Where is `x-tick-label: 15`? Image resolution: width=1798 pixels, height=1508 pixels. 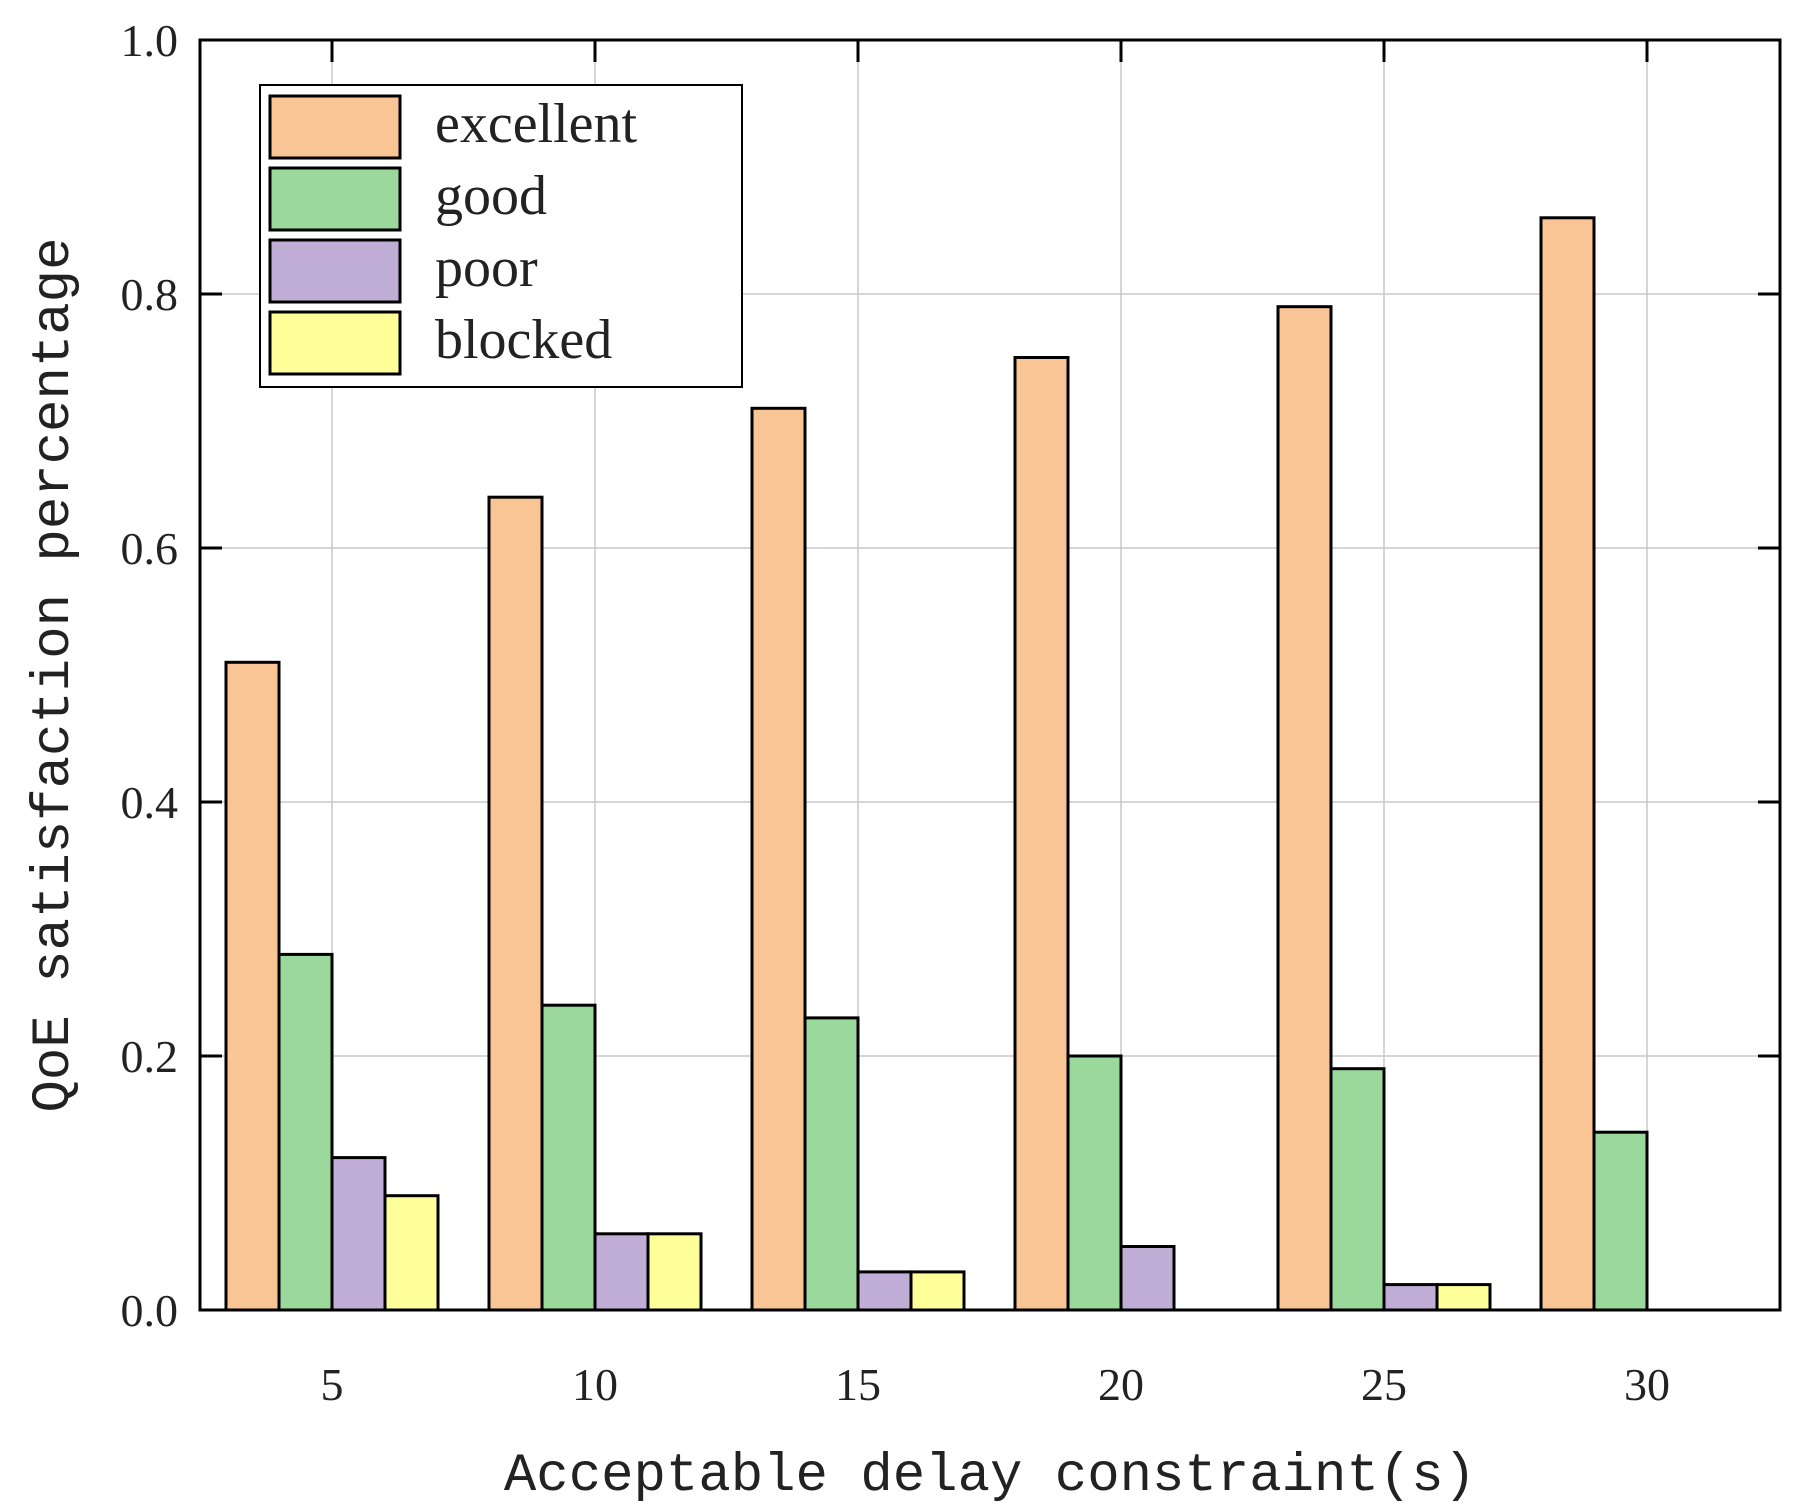
x-tick-label: 15 is located at coordinates (858, 1384).